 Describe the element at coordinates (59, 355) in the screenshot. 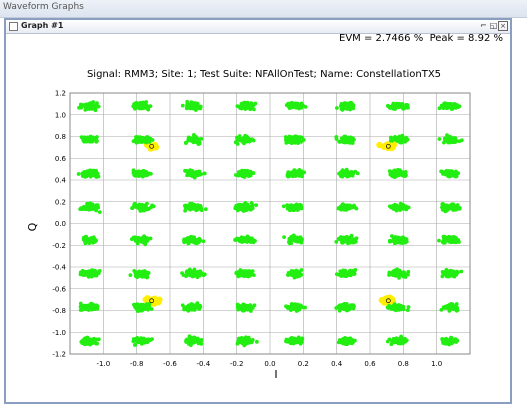

I see `y-tick-label: -1.2` at that location.